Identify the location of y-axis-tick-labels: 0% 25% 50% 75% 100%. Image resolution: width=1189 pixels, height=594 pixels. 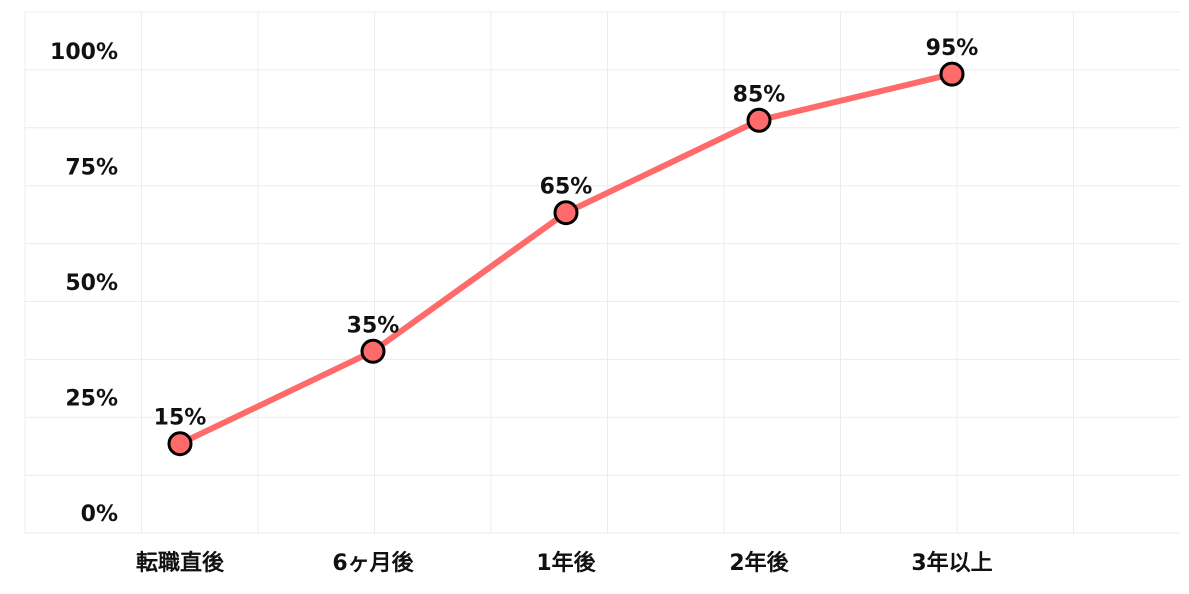
(84, 283).